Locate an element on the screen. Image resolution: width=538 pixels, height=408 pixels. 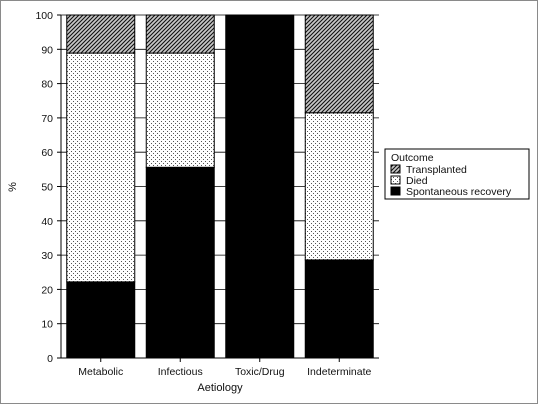
y-ticks: 0 10 20 30 40 50 60 70 80 90 100 is located at coordinates (48, 187).